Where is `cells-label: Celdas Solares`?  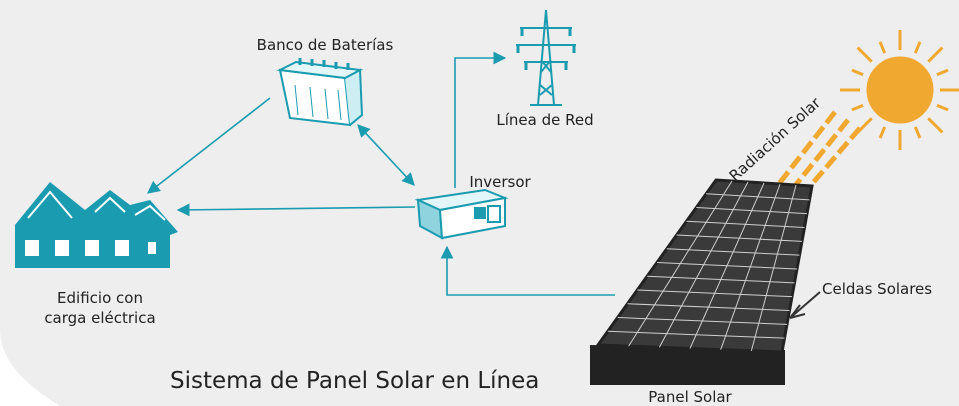 cells-label: Celdas Solares is located at coordinates (877, 289).